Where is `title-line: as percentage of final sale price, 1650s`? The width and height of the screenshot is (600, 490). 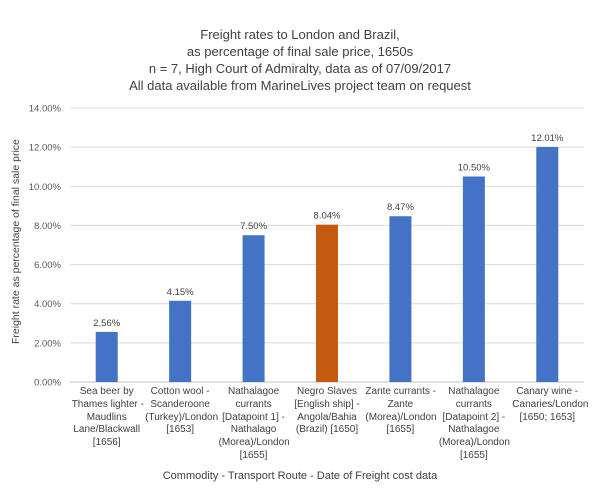 title-line: as percentage of final sale price, 1650s is located at coordinates (300, 51).